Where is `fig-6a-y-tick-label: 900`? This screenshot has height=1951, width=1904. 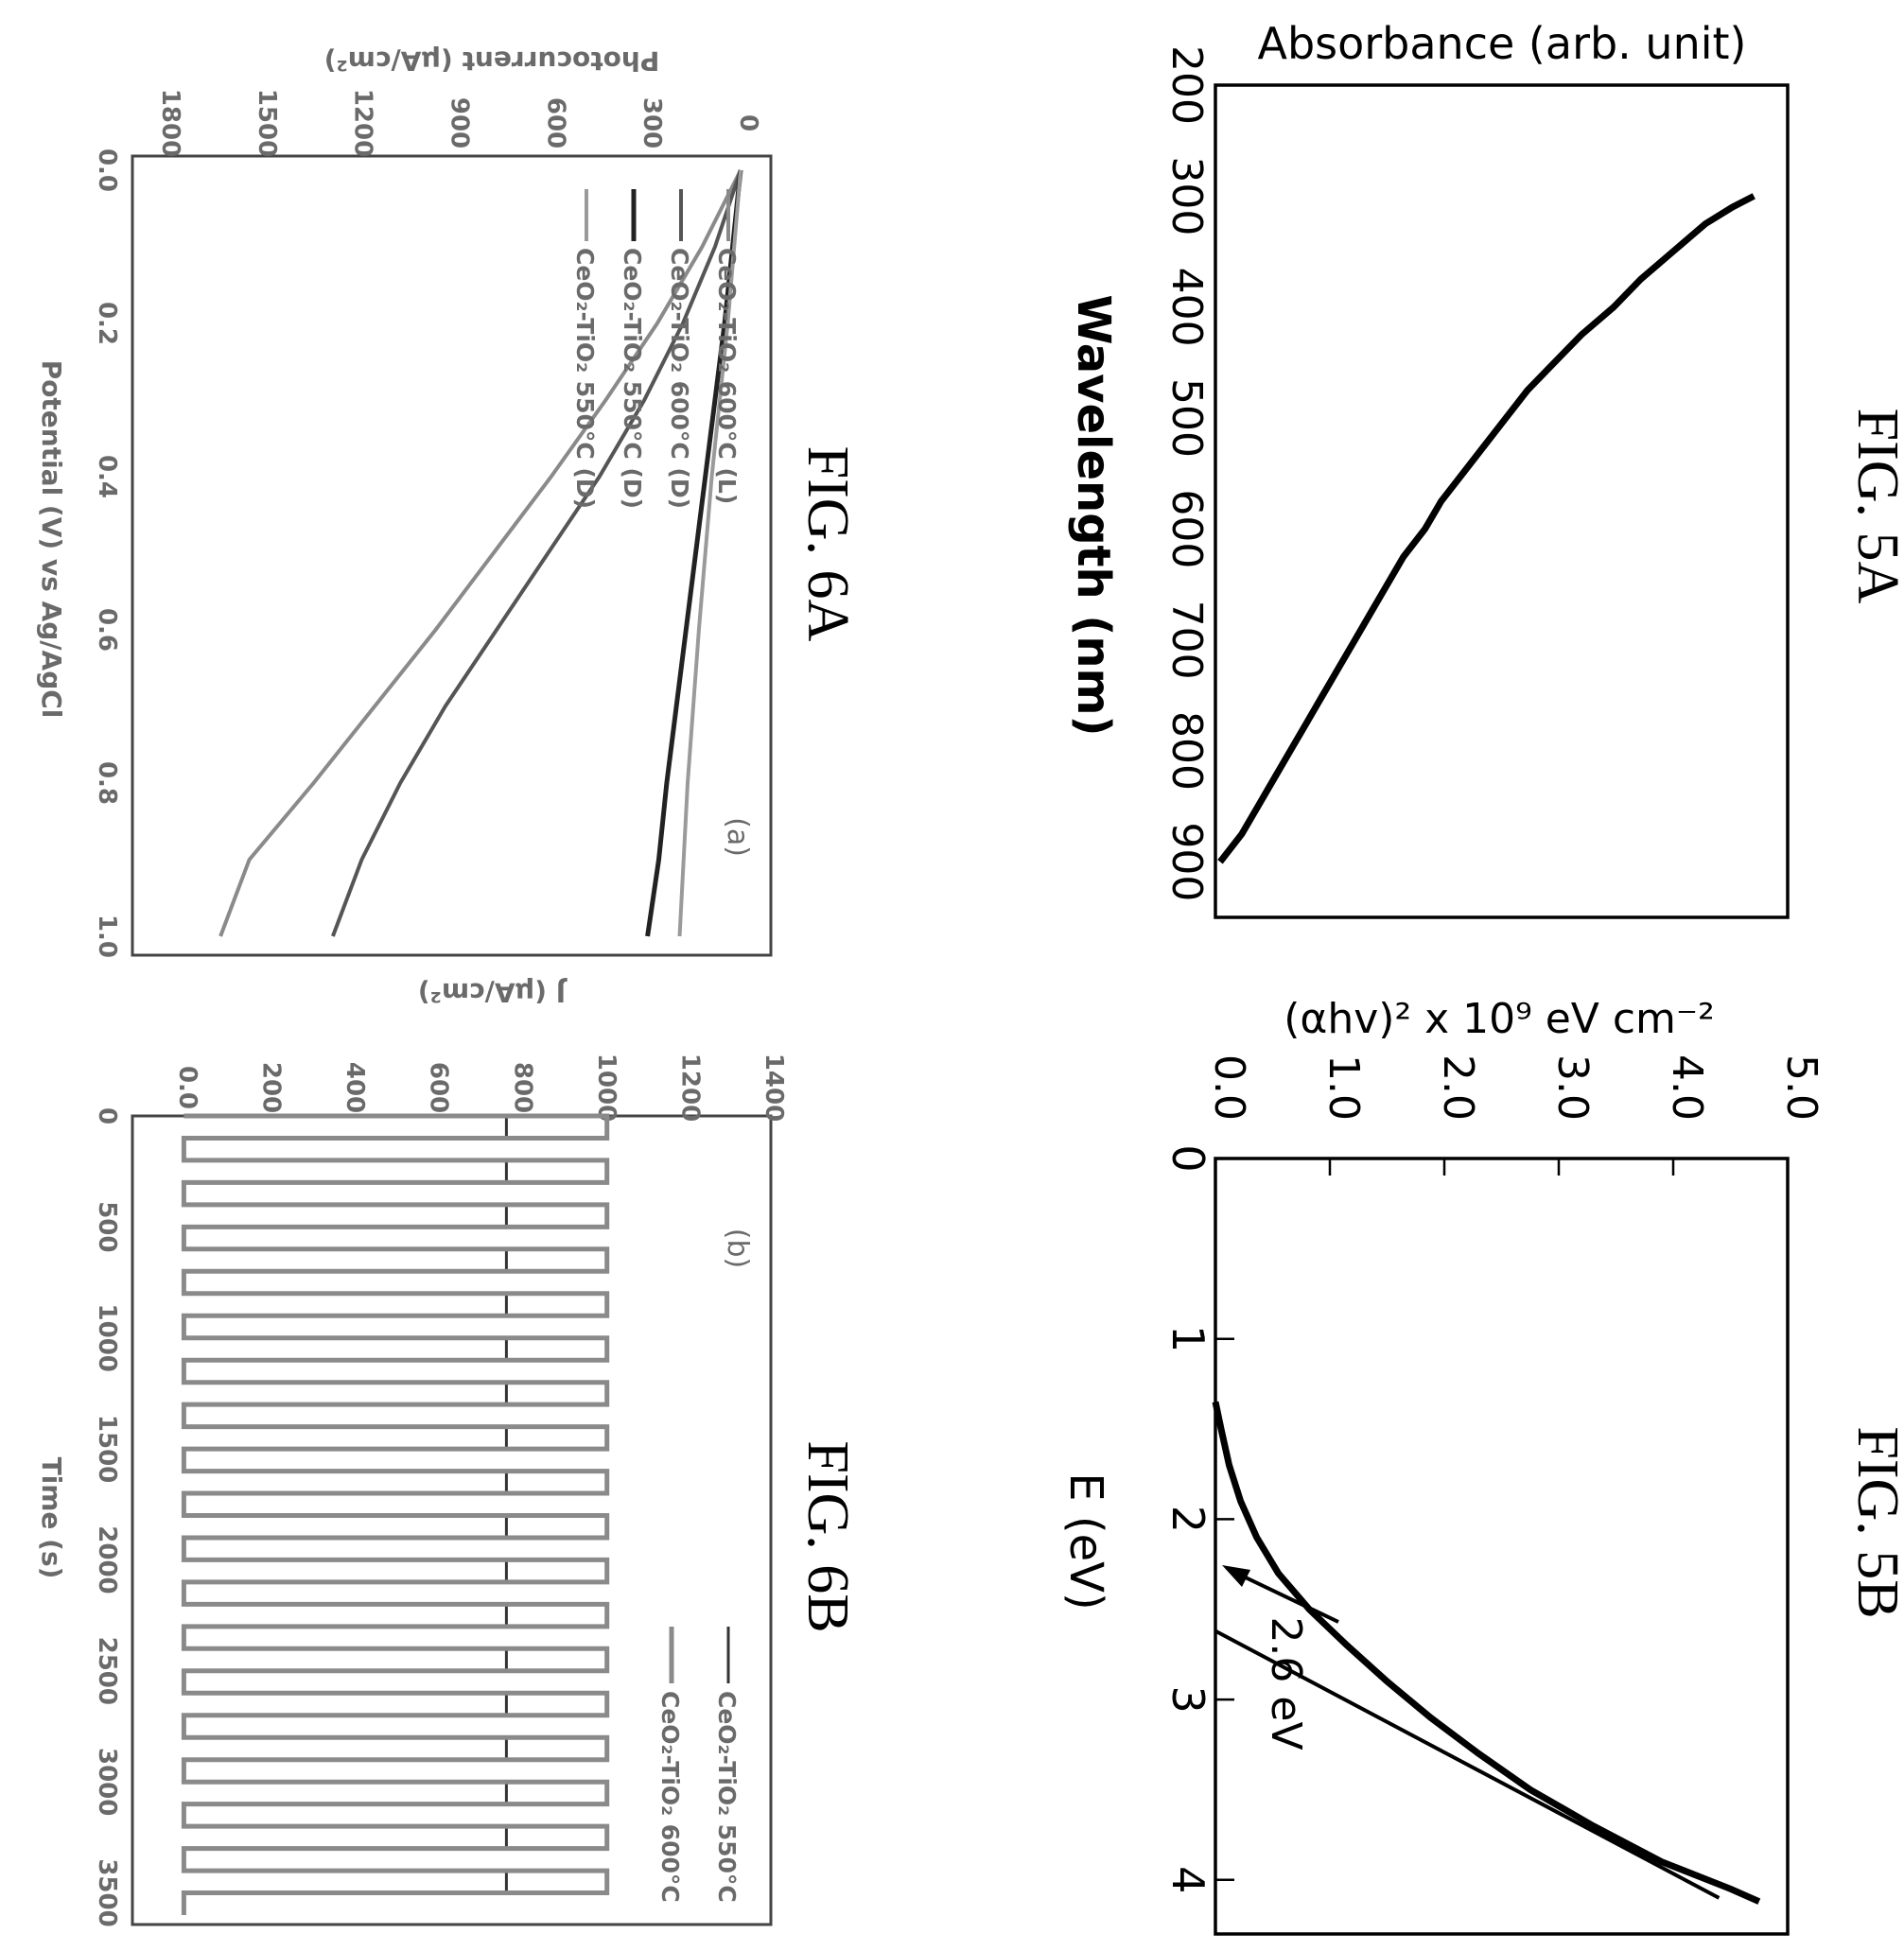
fig-6a-y-tick-label: 900 is located at coordinates (459, 123).